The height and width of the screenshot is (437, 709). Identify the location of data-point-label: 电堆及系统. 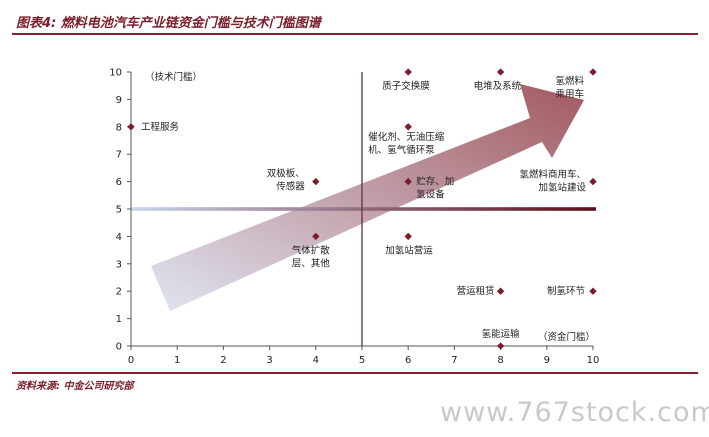
(498, 86).